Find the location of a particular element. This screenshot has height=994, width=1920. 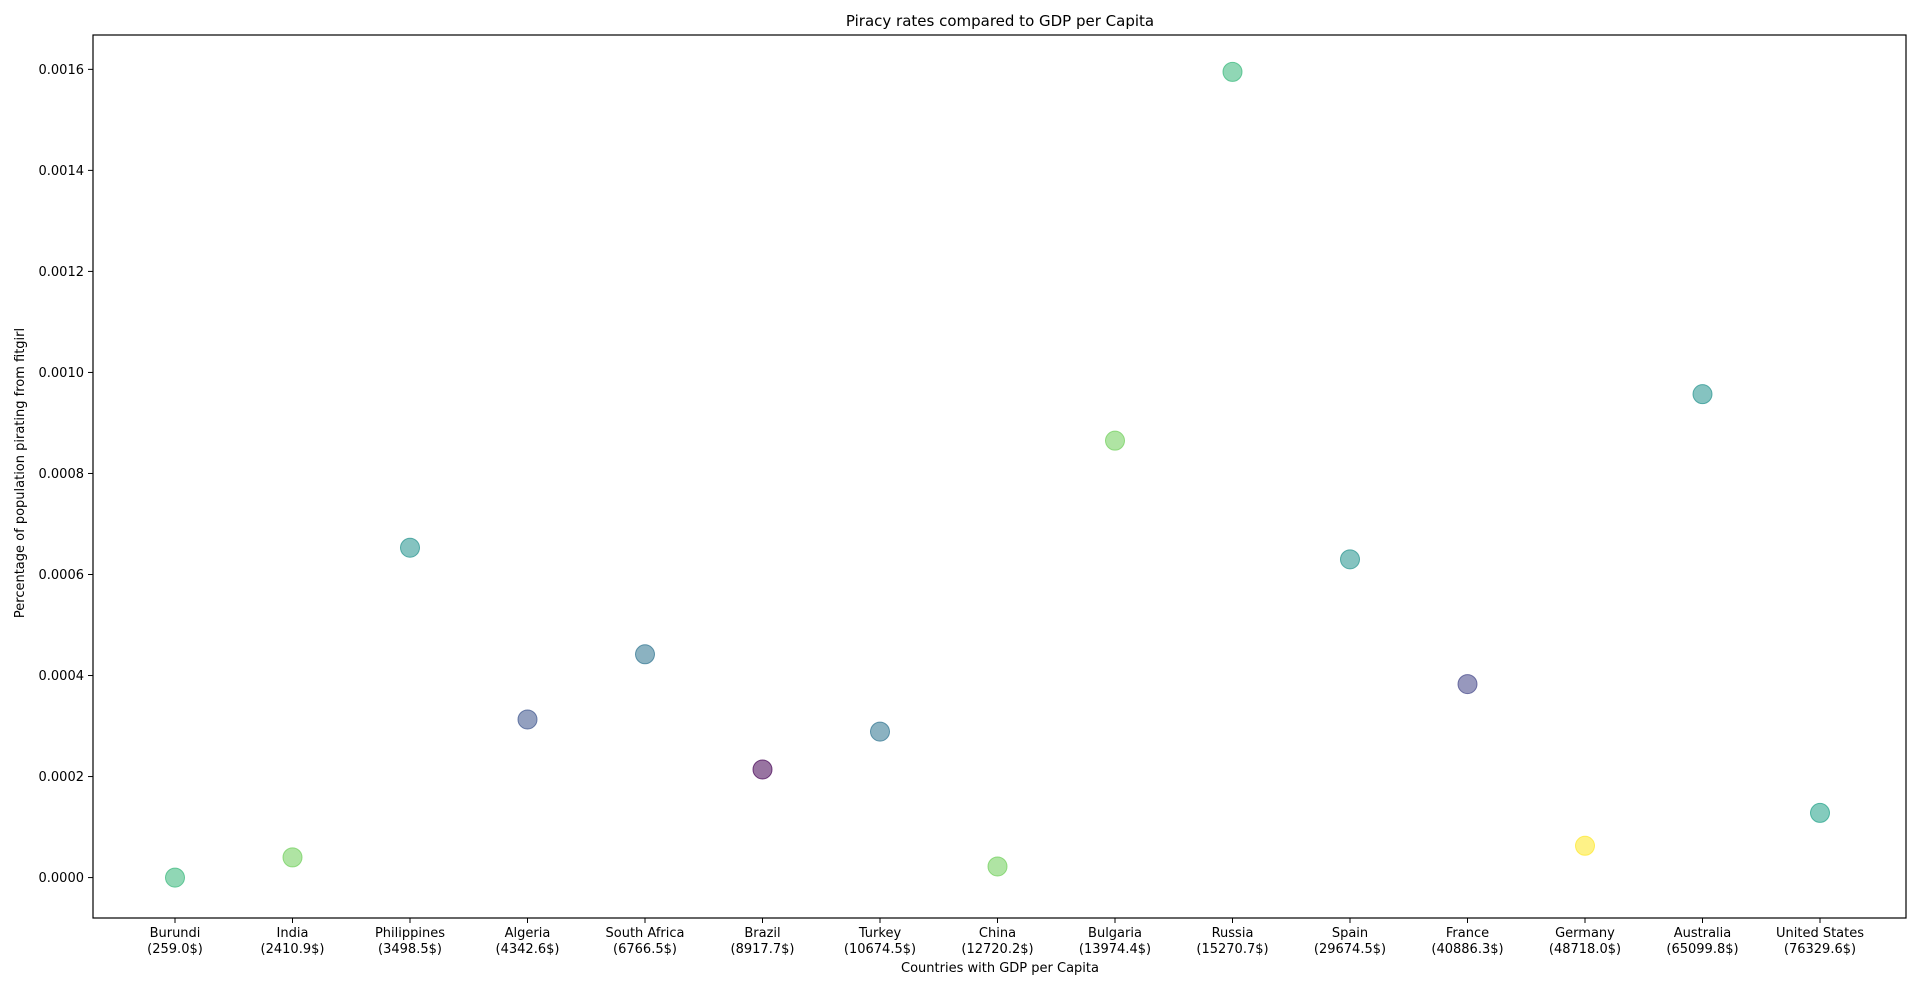

x-tick-label-gdp: (29674.5$) is located at coordinates (1350, 949).